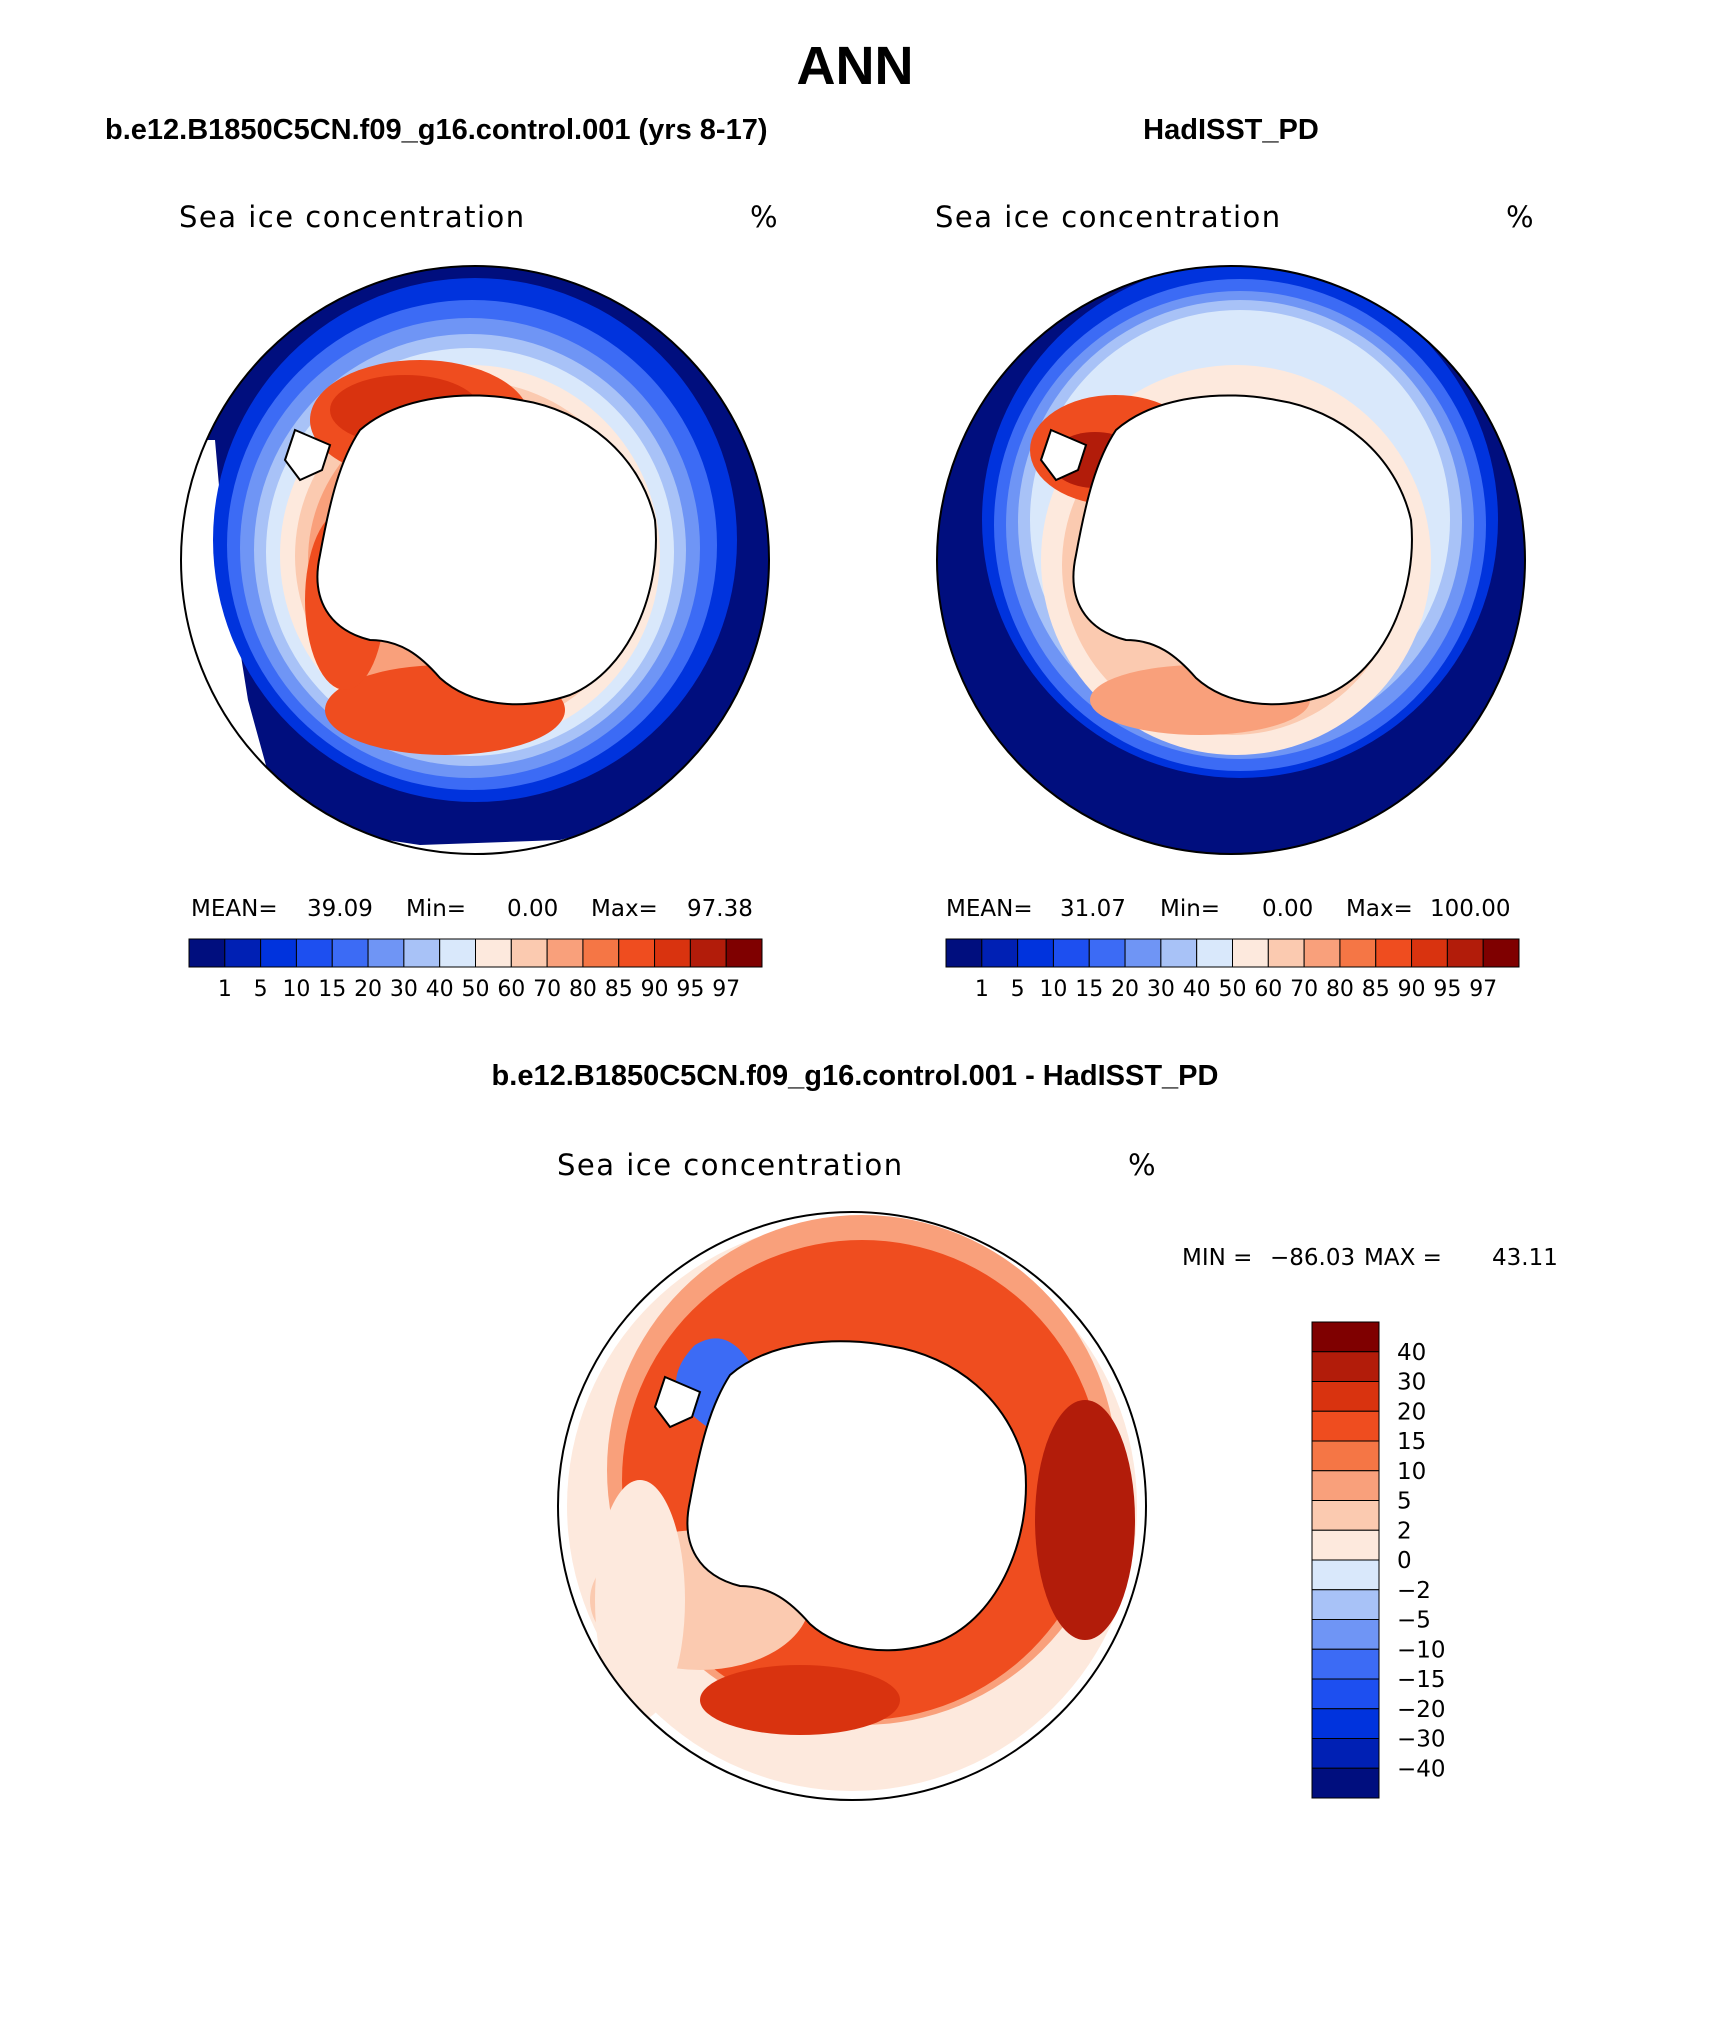 The width and height of the screenshot is (1710, 2028). I want to click on map-model, so click(475, 560).